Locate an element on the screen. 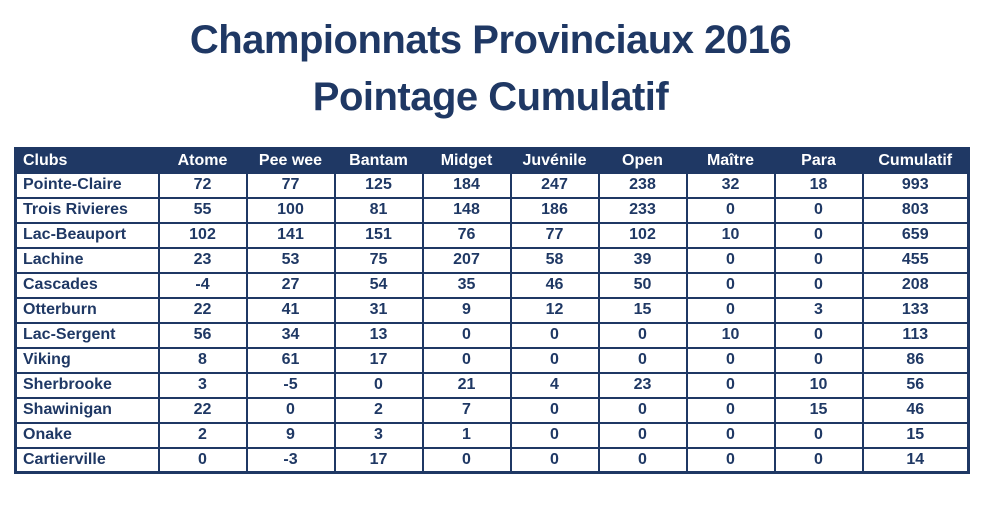  score-cell: 56 is located at coordinates (202, 335).